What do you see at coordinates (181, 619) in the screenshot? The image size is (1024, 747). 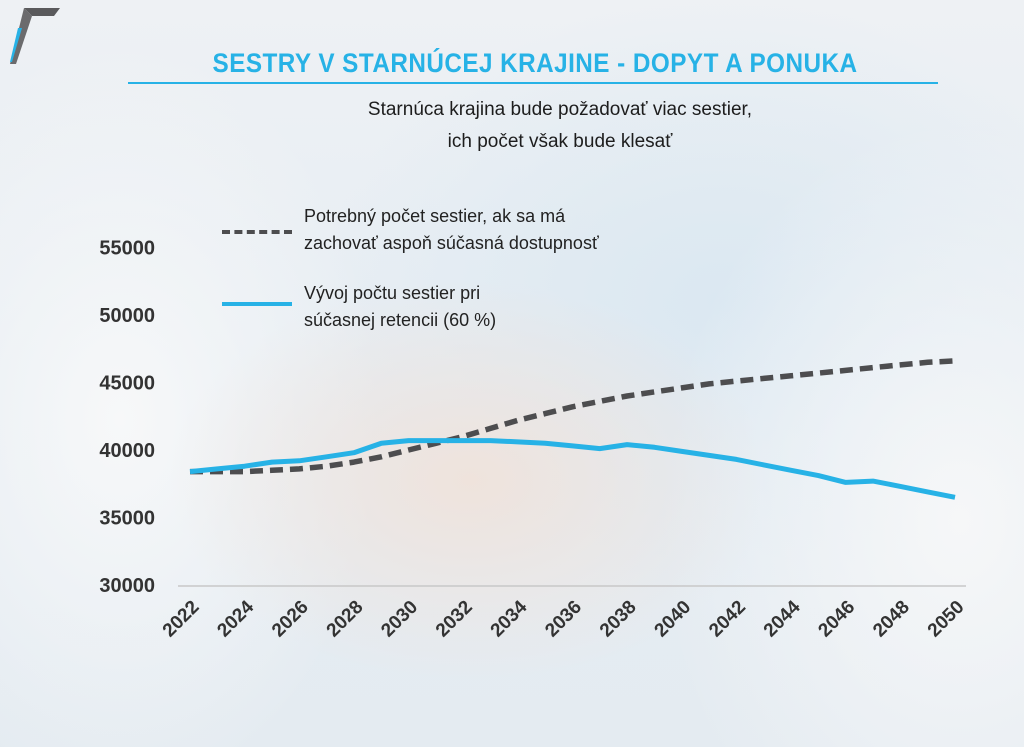 I see `x-tick-label: 2022` at bounding box center [181, 619].